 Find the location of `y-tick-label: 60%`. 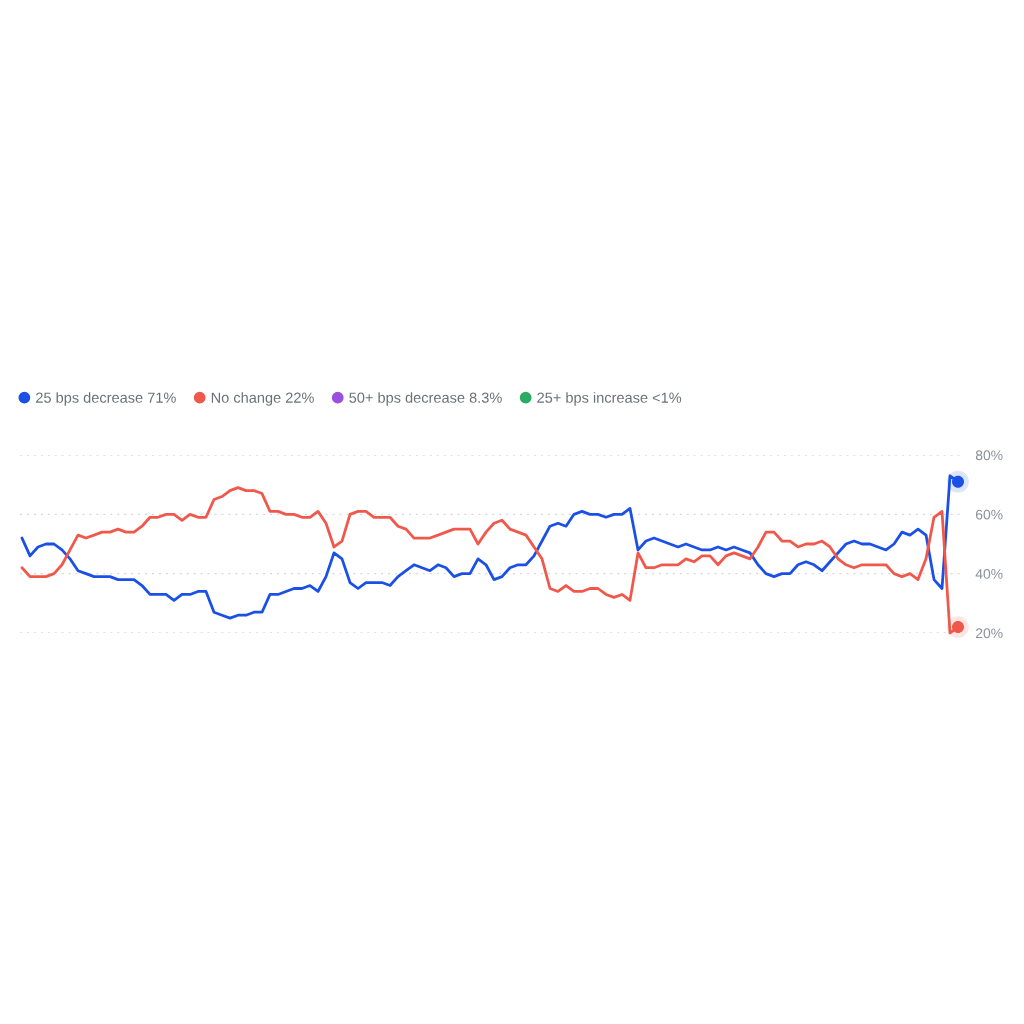

y-tick-label: 60% is located at coordinates (989, 514).